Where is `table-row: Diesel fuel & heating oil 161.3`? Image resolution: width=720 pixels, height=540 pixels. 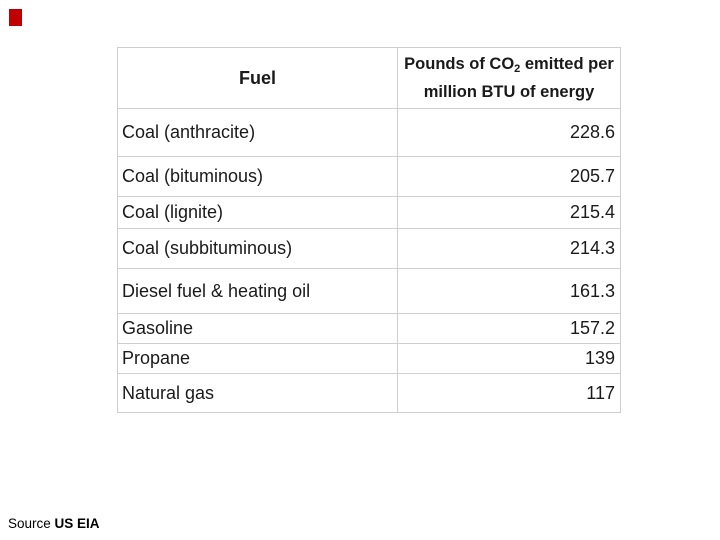
table-row: Diesel fuel & heating oil 161.3 is located at coordinates (369, 291).